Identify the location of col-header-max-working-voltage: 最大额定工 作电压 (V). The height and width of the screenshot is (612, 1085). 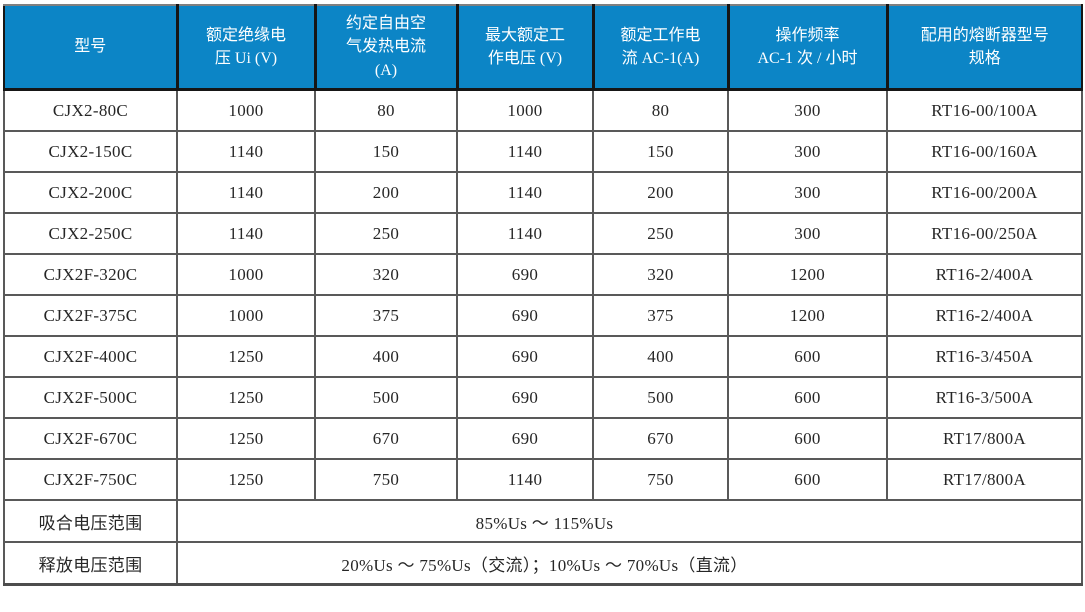
(525, 47).